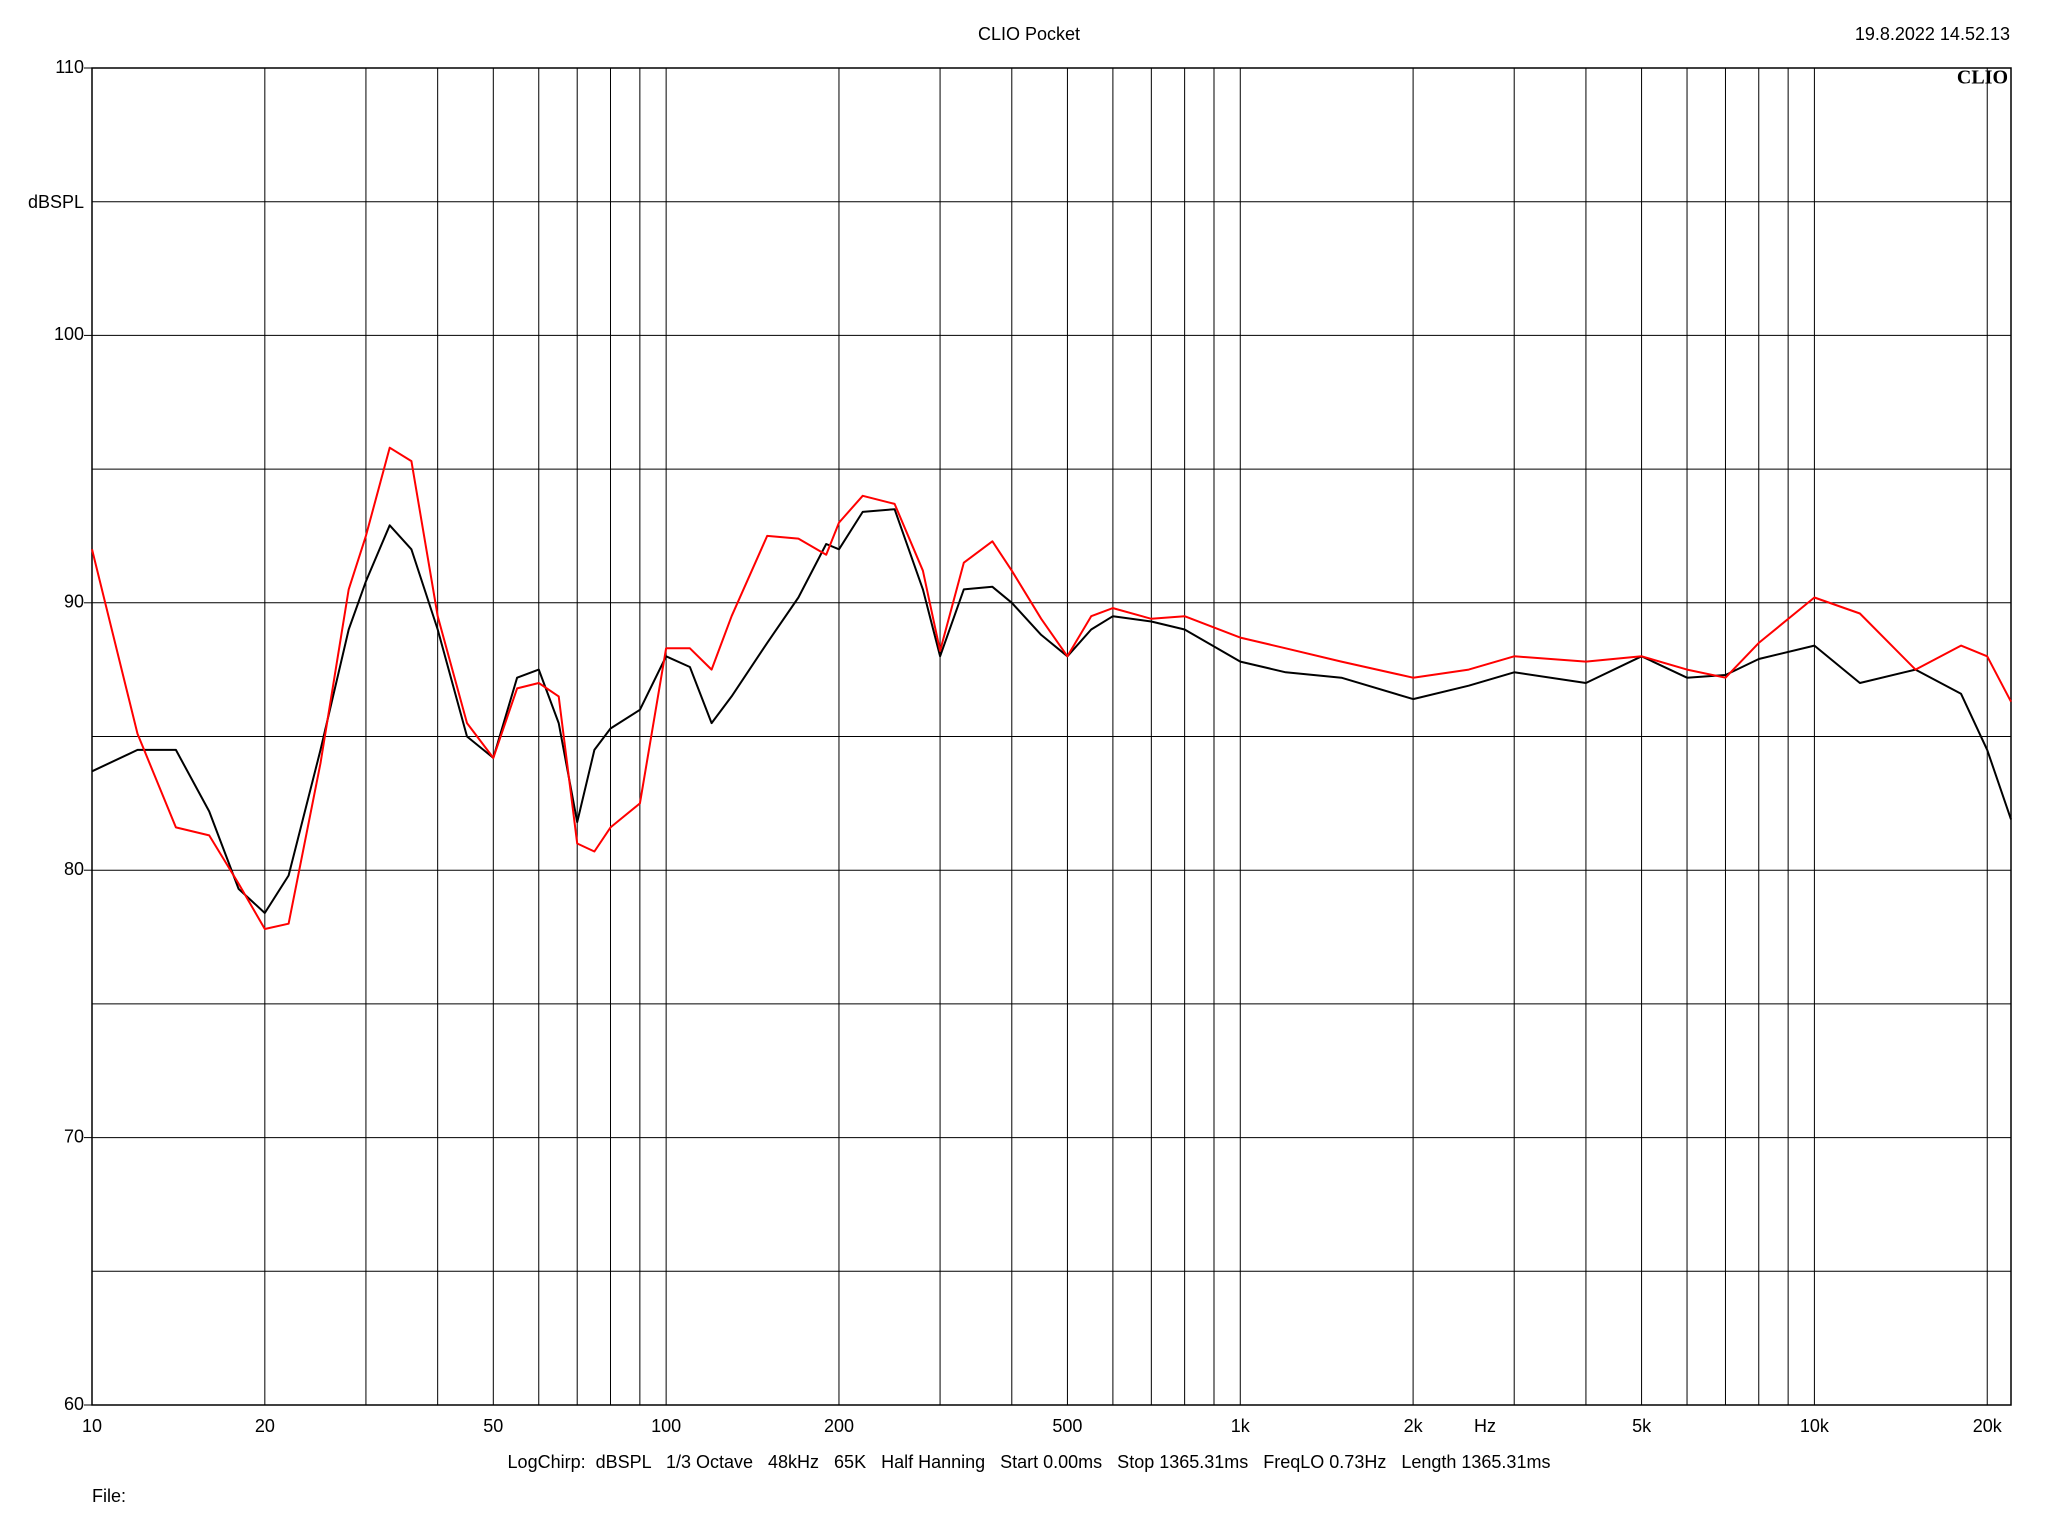  I want to click on y-tick-label: 70, so click(74, 1136).